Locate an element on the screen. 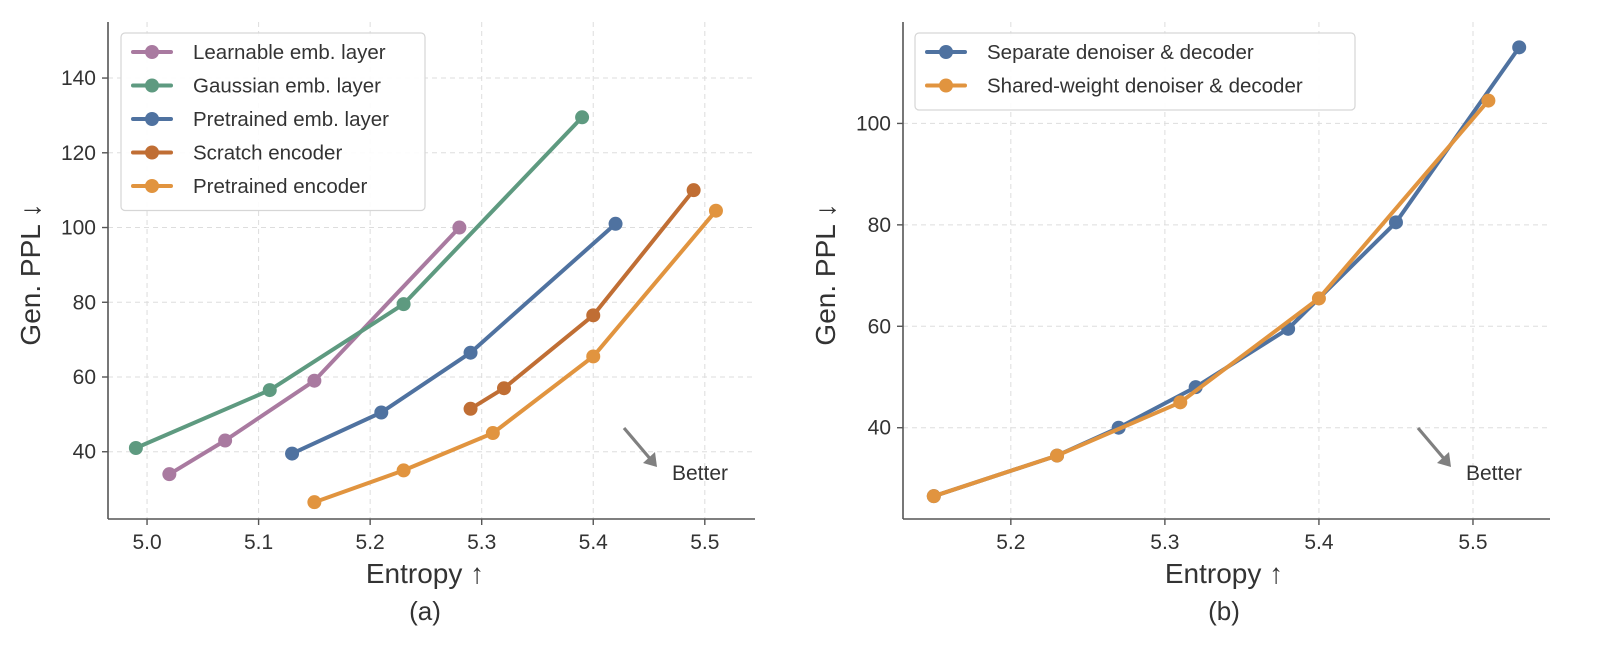 This screenshot has height=652, width=1600. panel-label: (a) is located at coordinates (425, 611).